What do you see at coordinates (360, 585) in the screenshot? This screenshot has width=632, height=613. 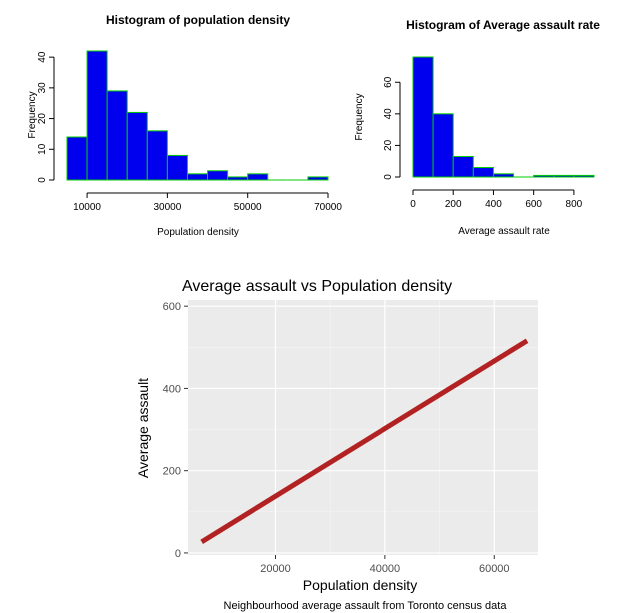 I see `lc-xlabel: Population density` at bounding box center [360, 585].